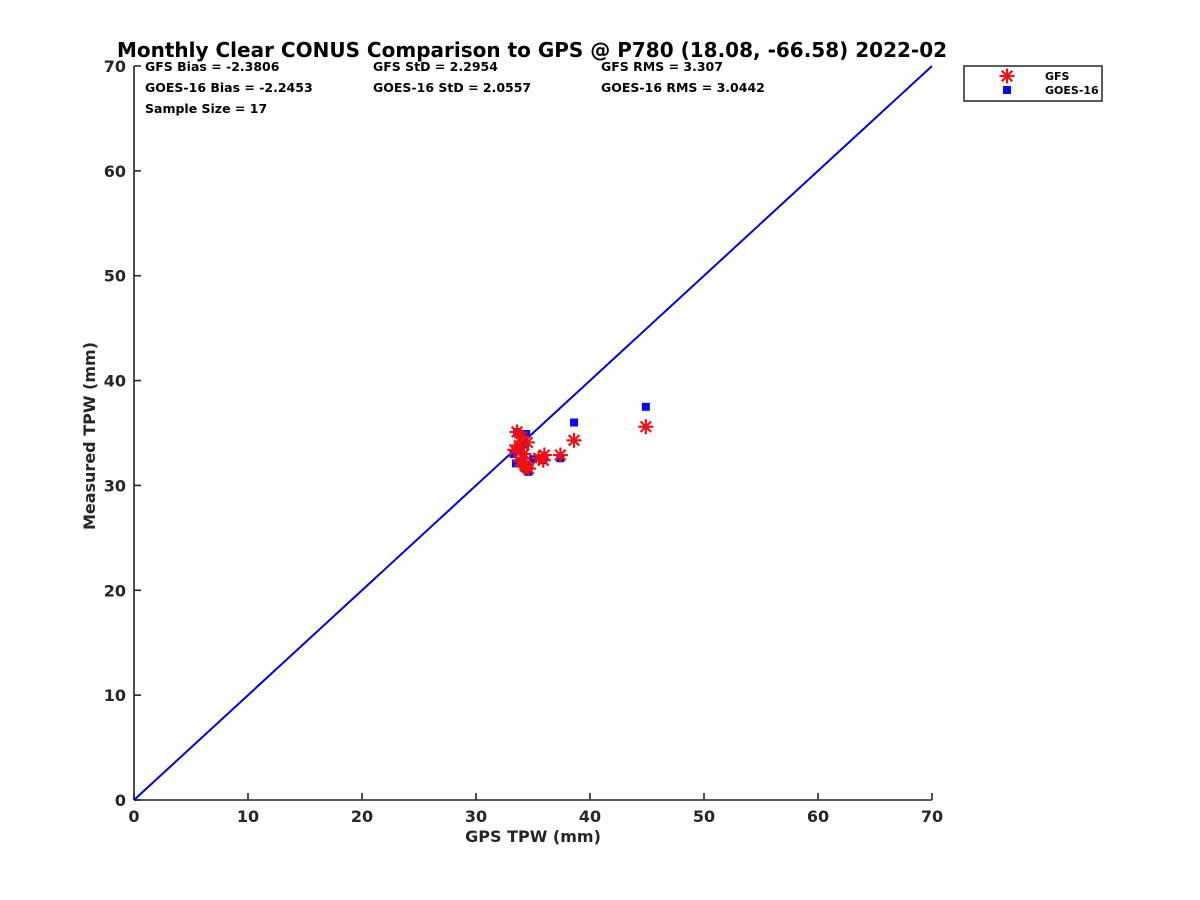 The height and width of the screenshot is (900, 1200). Describe the element at coordinates (115, 695) in the screenshot. I see `y-tick-label: 10` at that location.